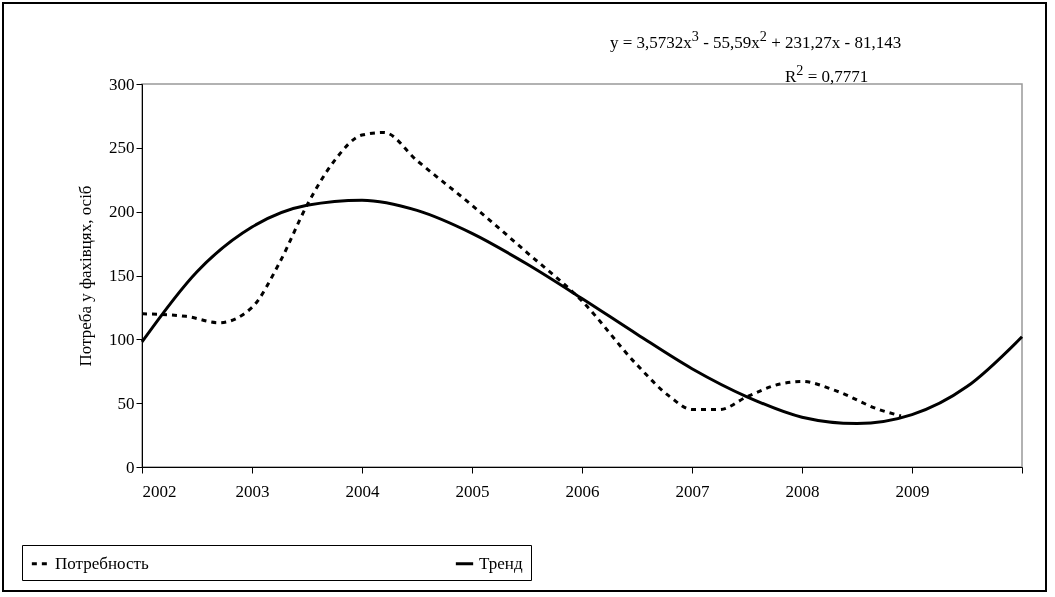 This screenshot has width=1055, height=597. What do you see at coordinates (102, 563) in the screenshot?
I see `legend-label: Потребность` at bounding box center [102, 563].